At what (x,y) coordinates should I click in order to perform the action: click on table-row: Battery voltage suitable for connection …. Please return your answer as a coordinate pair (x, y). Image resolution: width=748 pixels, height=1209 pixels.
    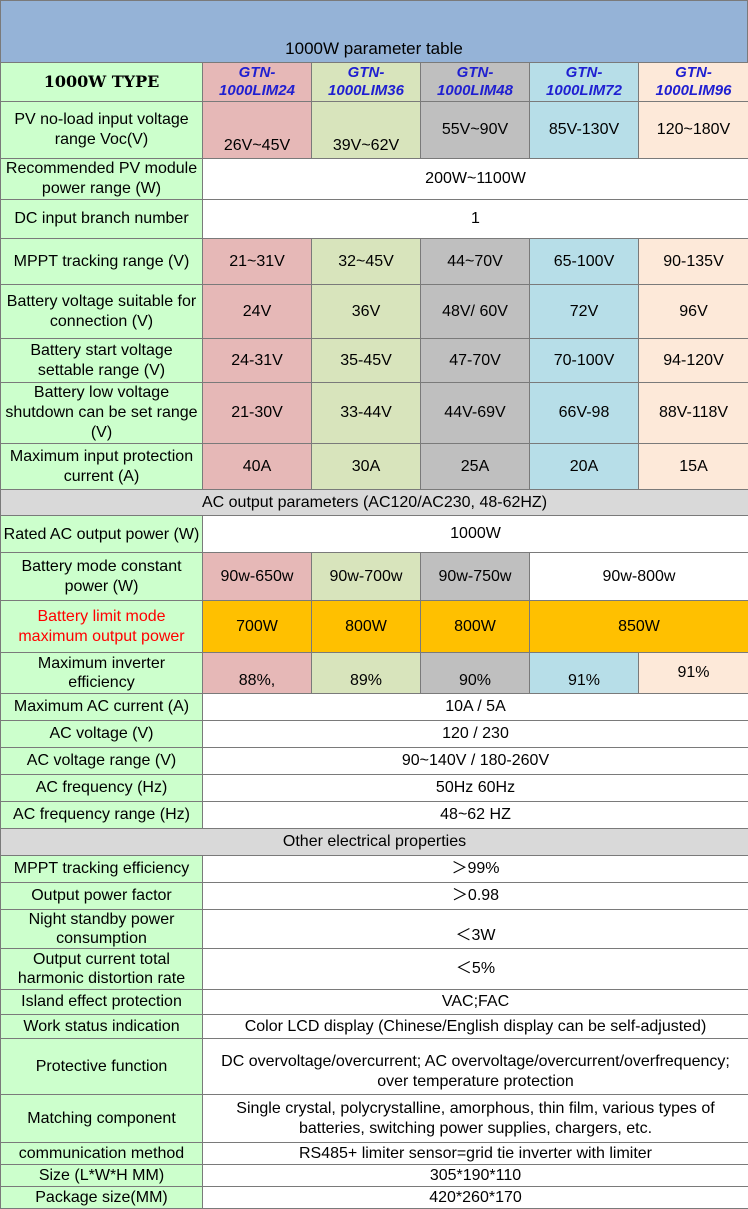
    Looking at the image, I should click on (374, 312).